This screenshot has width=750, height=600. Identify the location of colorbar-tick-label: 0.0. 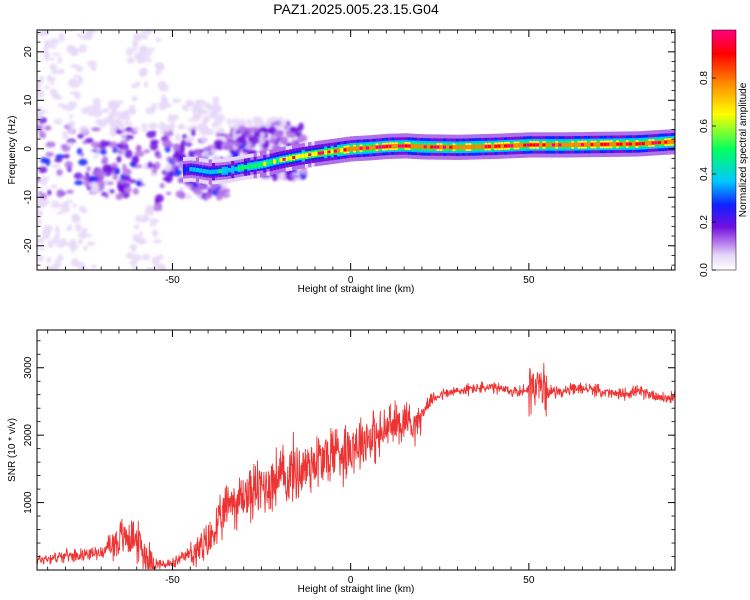
(704, 270).